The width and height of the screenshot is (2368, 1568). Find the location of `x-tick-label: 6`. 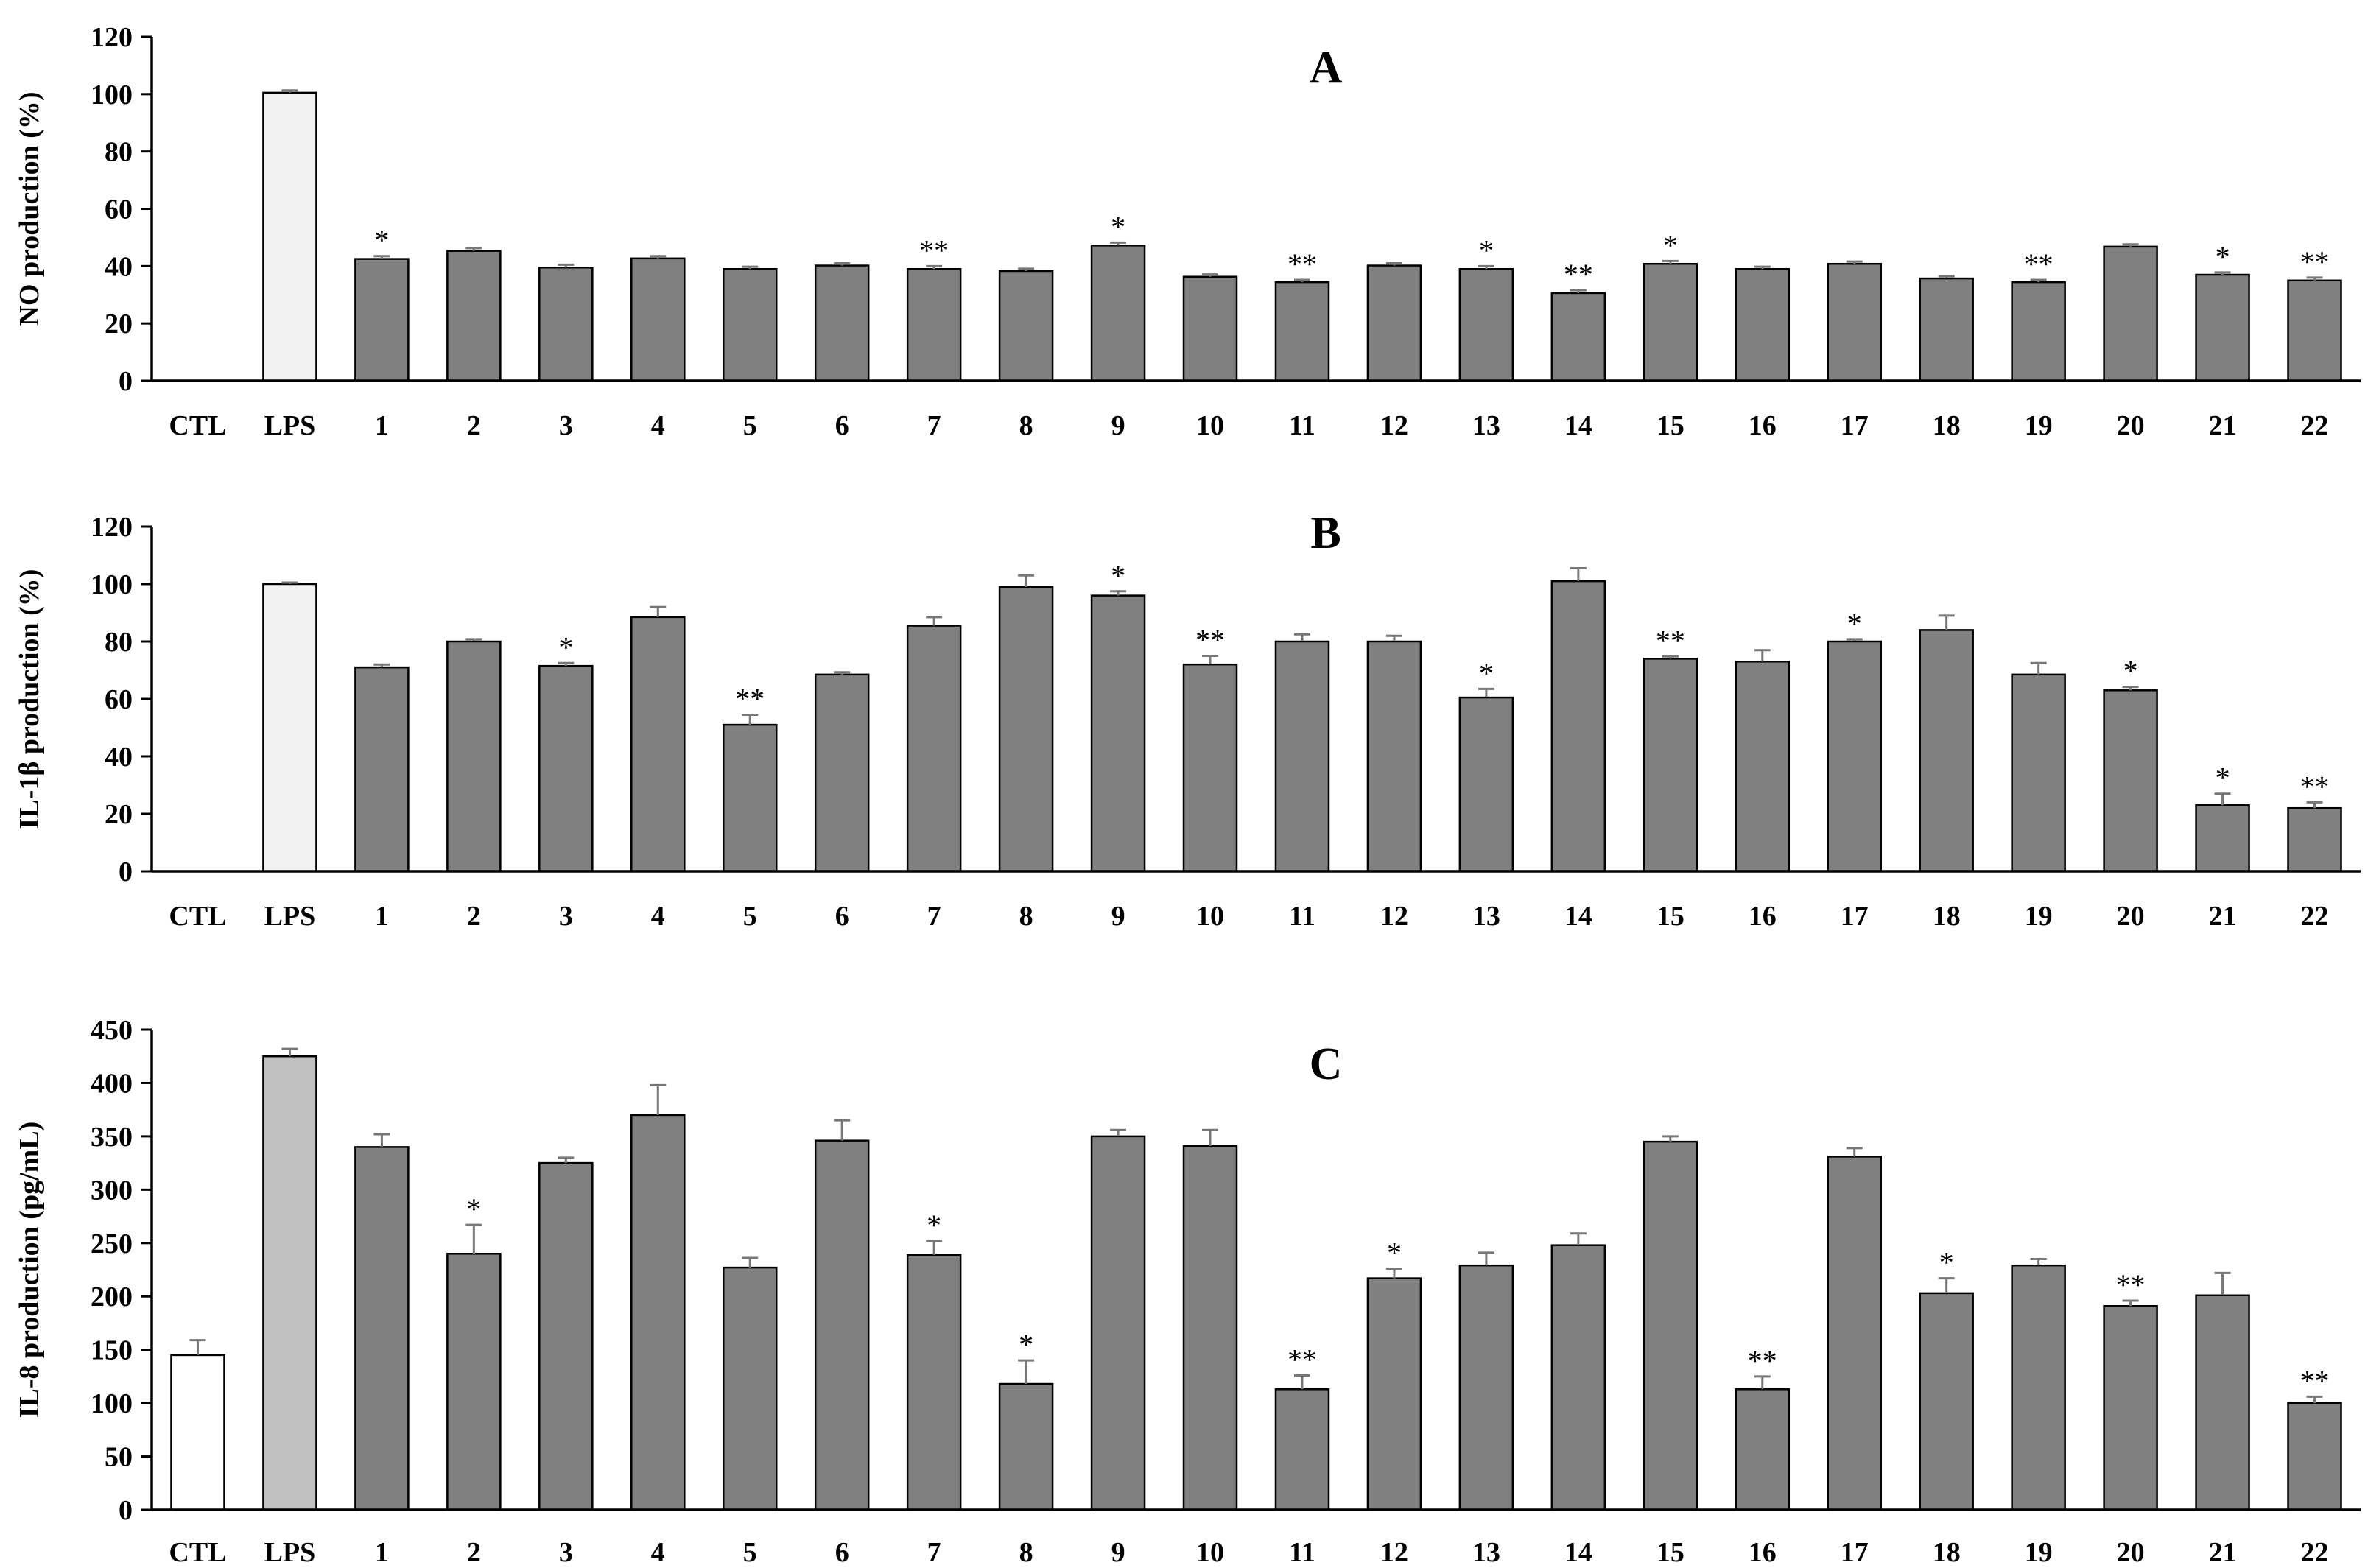

x-tick-label: 6 is located at coordinates (842, 916).